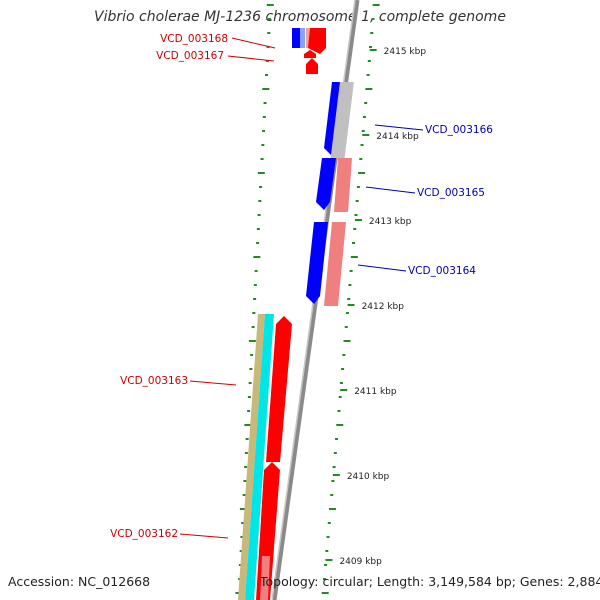 The width and height of the screenshot is (600, 600). Describe the element at coordinates (360, 562) in the screenshot. I see `kbp-label: 2409 kbp` at that location.